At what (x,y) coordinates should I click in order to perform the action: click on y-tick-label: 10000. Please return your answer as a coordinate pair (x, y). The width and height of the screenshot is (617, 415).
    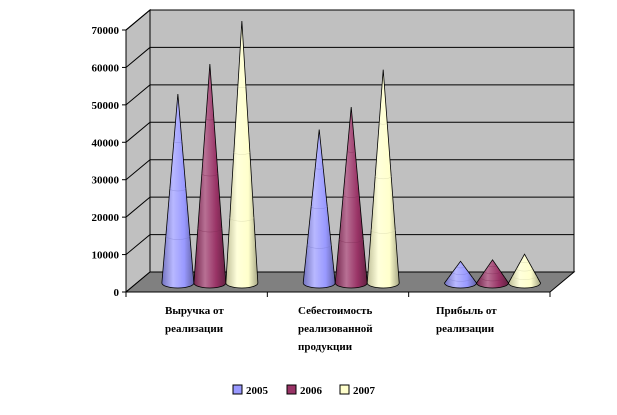
    Looking at the image, I should click on (106, 256).